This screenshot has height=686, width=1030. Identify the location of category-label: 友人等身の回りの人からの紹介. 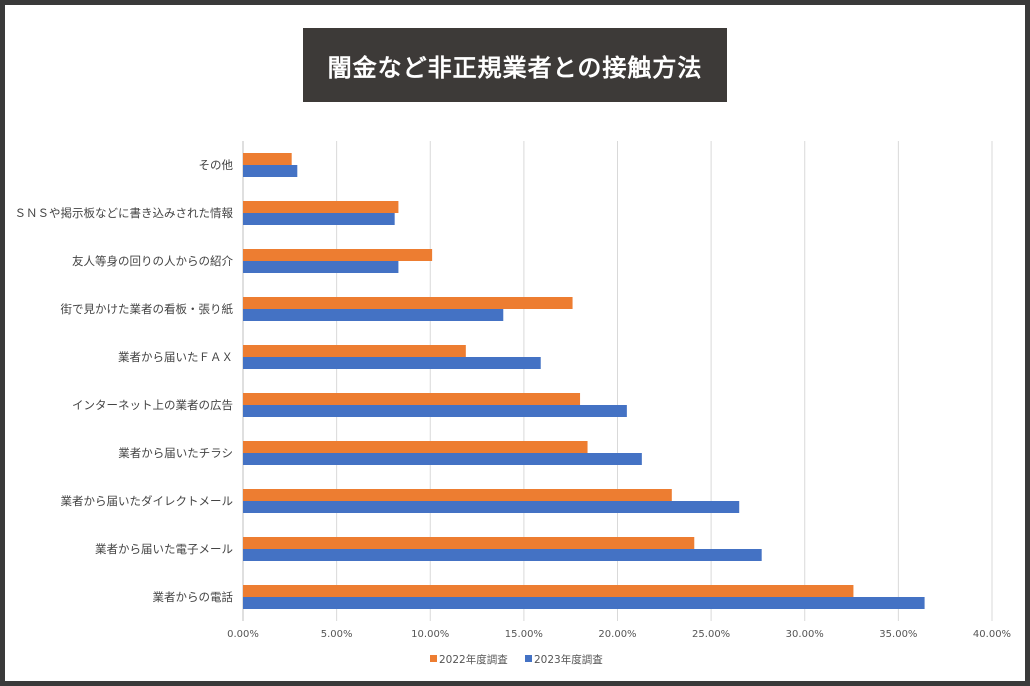
(152, 261).